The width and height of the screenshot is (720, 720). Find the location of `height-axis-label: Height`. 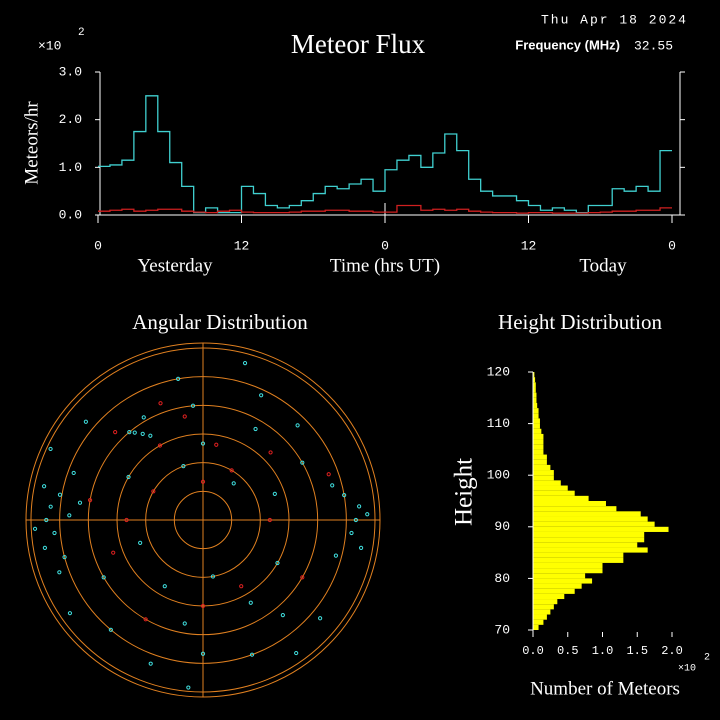

height-axis-label: Height is located at coordinates (464, 492).